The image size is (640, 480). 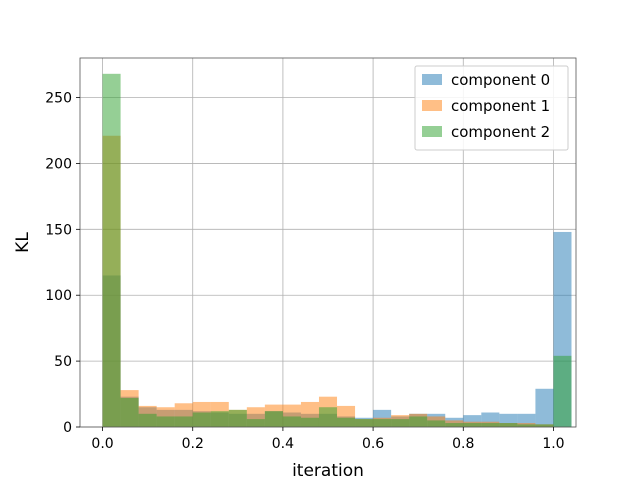 I want to click on legend: component 0 component 1 component 2, so click(x=491, y=108).